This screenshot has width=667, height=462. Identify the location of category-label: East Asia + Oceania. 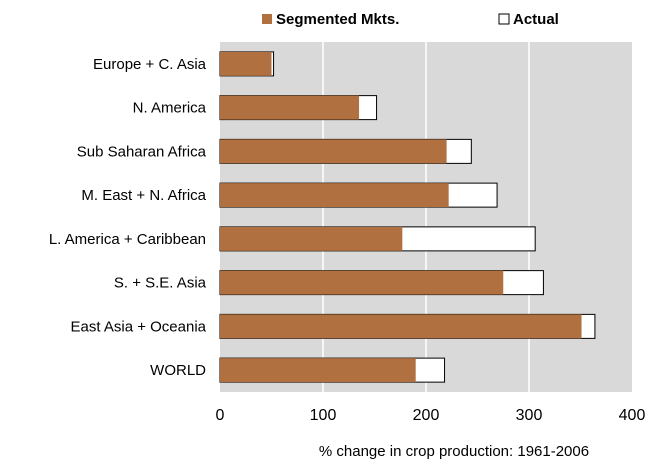
(139, 326).